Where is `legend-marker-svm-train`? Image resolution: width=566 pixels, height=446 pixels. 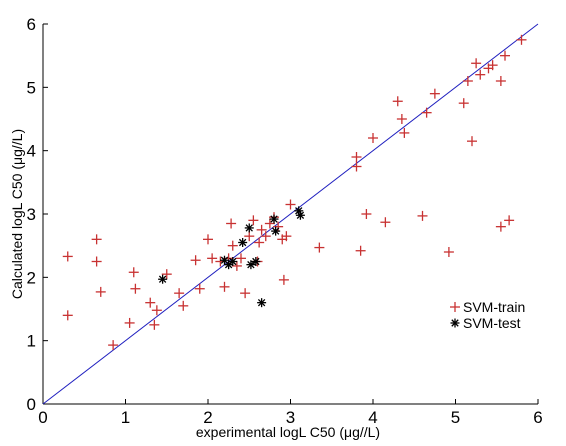 legend-marker-svm-train is located at coordinates (455, 307).